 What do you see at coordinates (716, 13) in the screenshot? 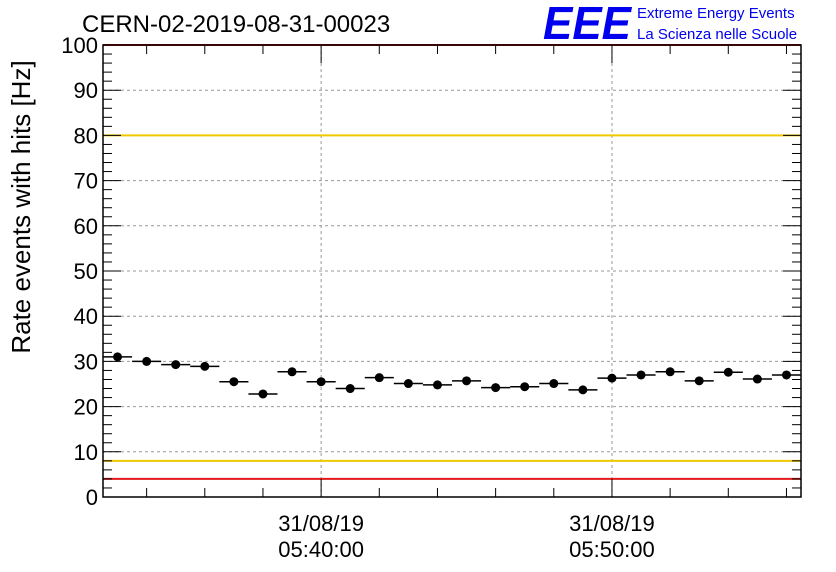
I see `logo-line-1: Extreme Energy Events` at bounding box center [716, 13].